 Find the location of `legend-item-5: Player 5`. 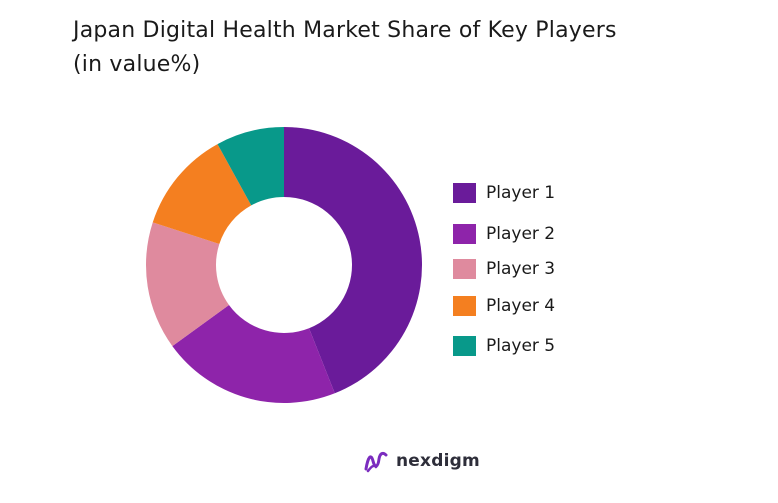

legend-item-5: Player 5 is located at coordinates (504, 346).